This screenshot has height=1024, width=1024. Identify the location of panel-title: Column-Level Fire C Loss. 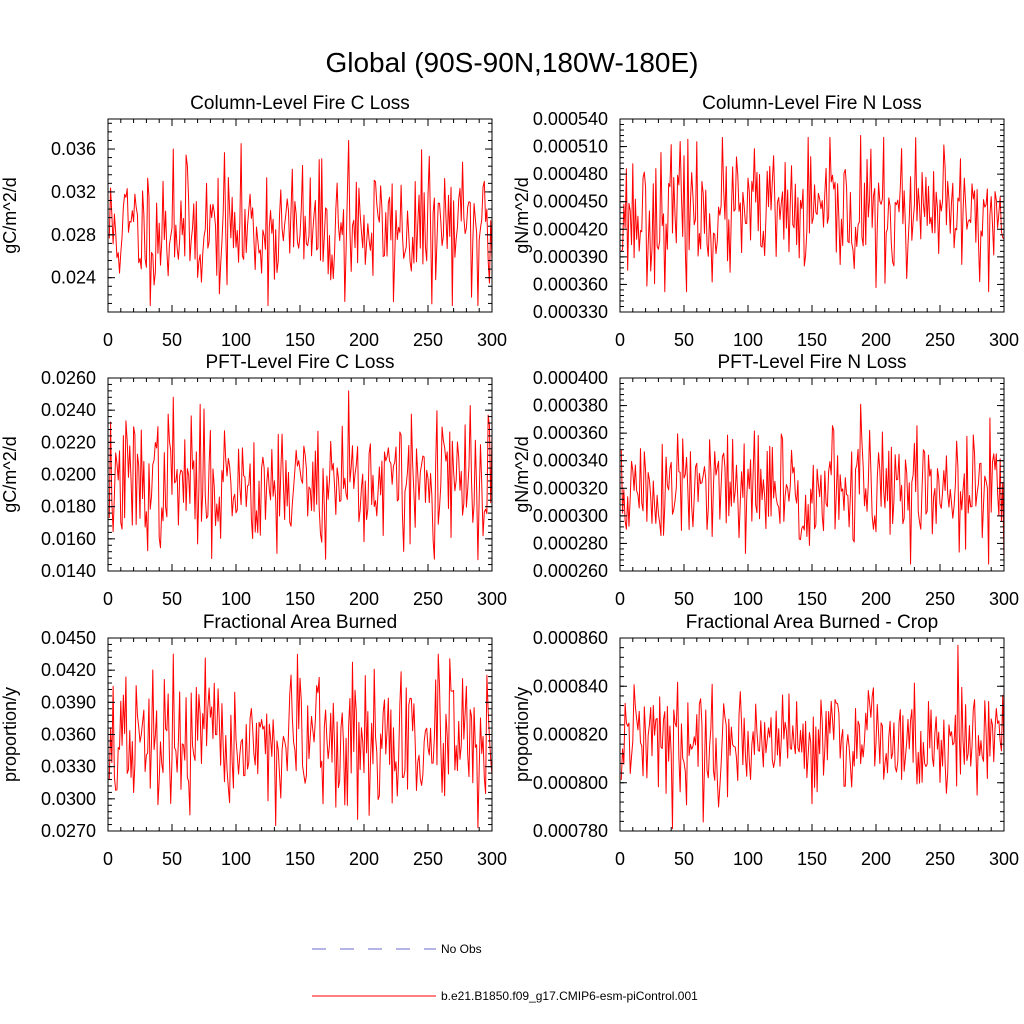
(300, 103).